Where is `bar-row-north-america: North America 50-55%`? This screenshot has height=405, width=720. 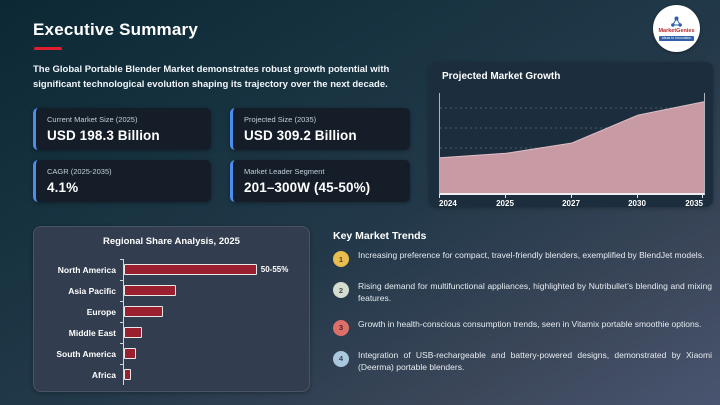 bar-row-north-america: North America 50-55% is located at coordinates (173, 269).